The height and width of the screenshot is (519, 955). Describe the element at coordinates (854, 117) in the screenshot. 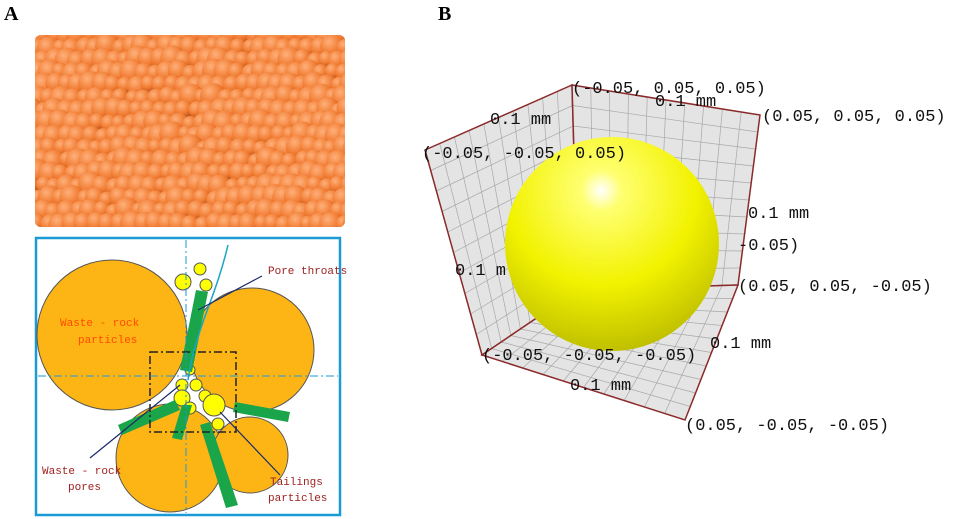

I see `coord-label: (0.05, 0.05, 0.05)` at that location.